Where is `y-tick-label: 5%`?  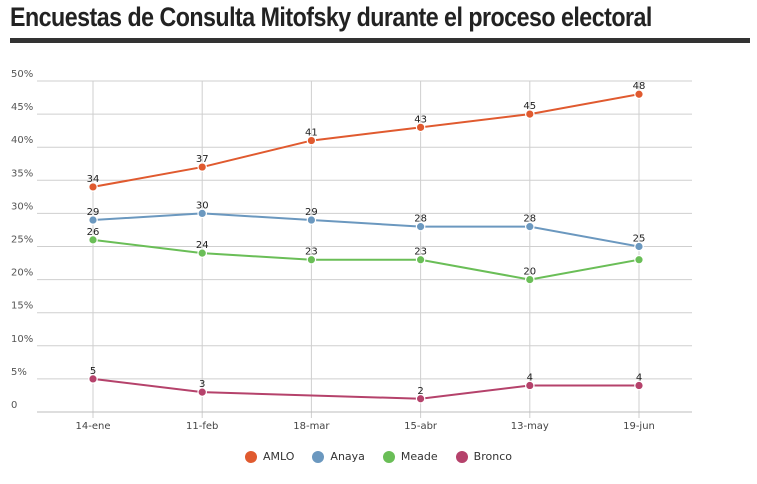
y-tick-label: 5% is located at coordinates (19, 372).